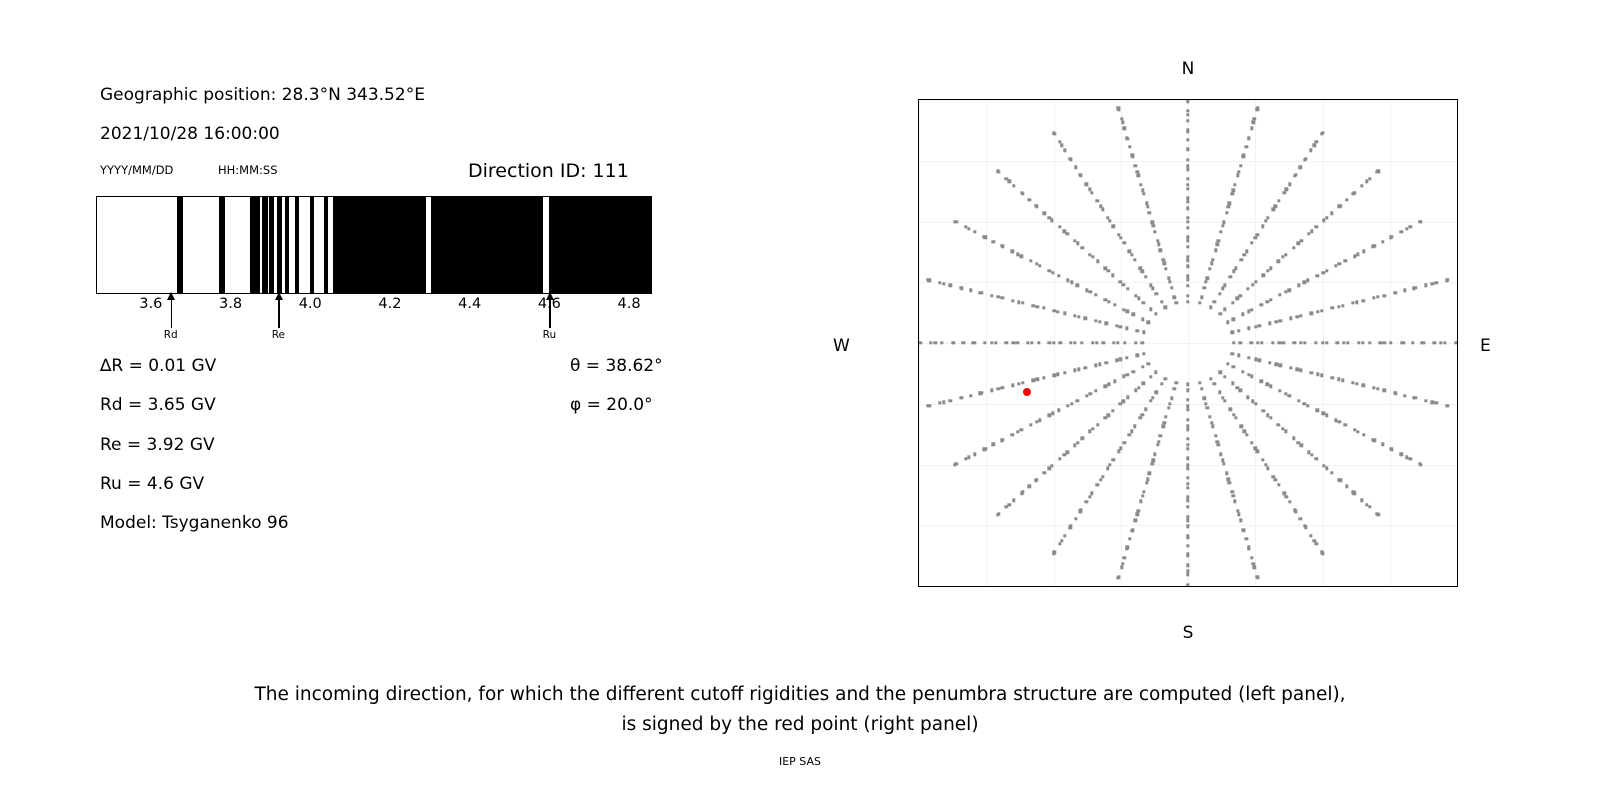  I want to click on gridline-vertical, so click(1457, 343).